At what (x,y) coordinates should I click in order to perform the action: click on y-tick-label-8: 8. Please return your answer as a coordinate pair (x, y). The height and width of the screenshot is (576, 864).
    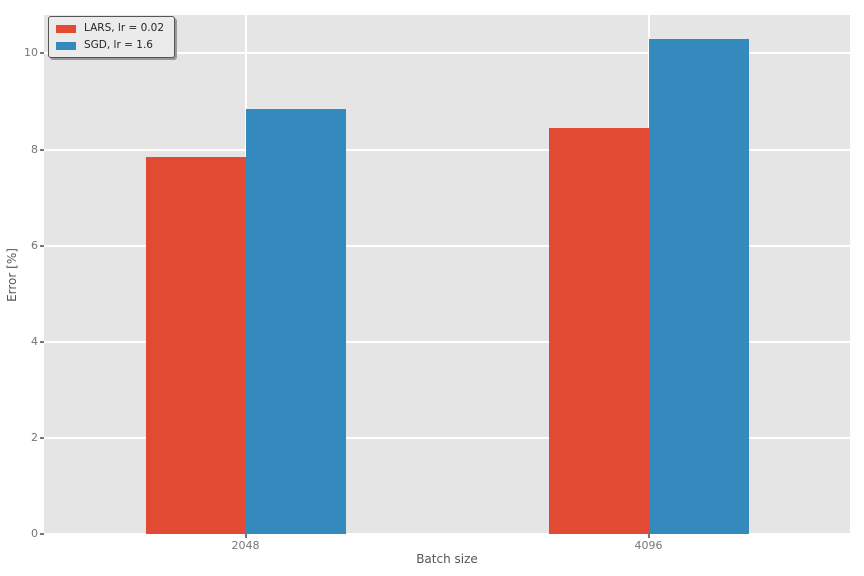
    Looking at the image, I should click on (34, 149).